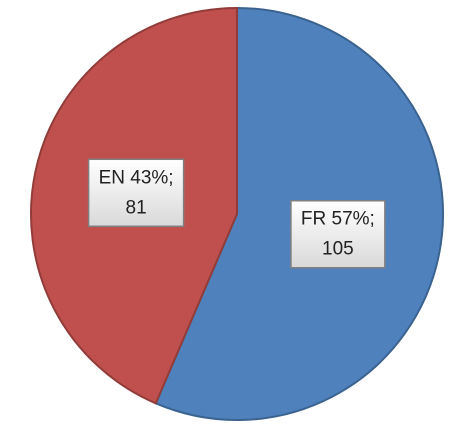  Describe the element at coordinates (136, 177) in the screenshot. I see `data-label: EN 43%;` at that location.